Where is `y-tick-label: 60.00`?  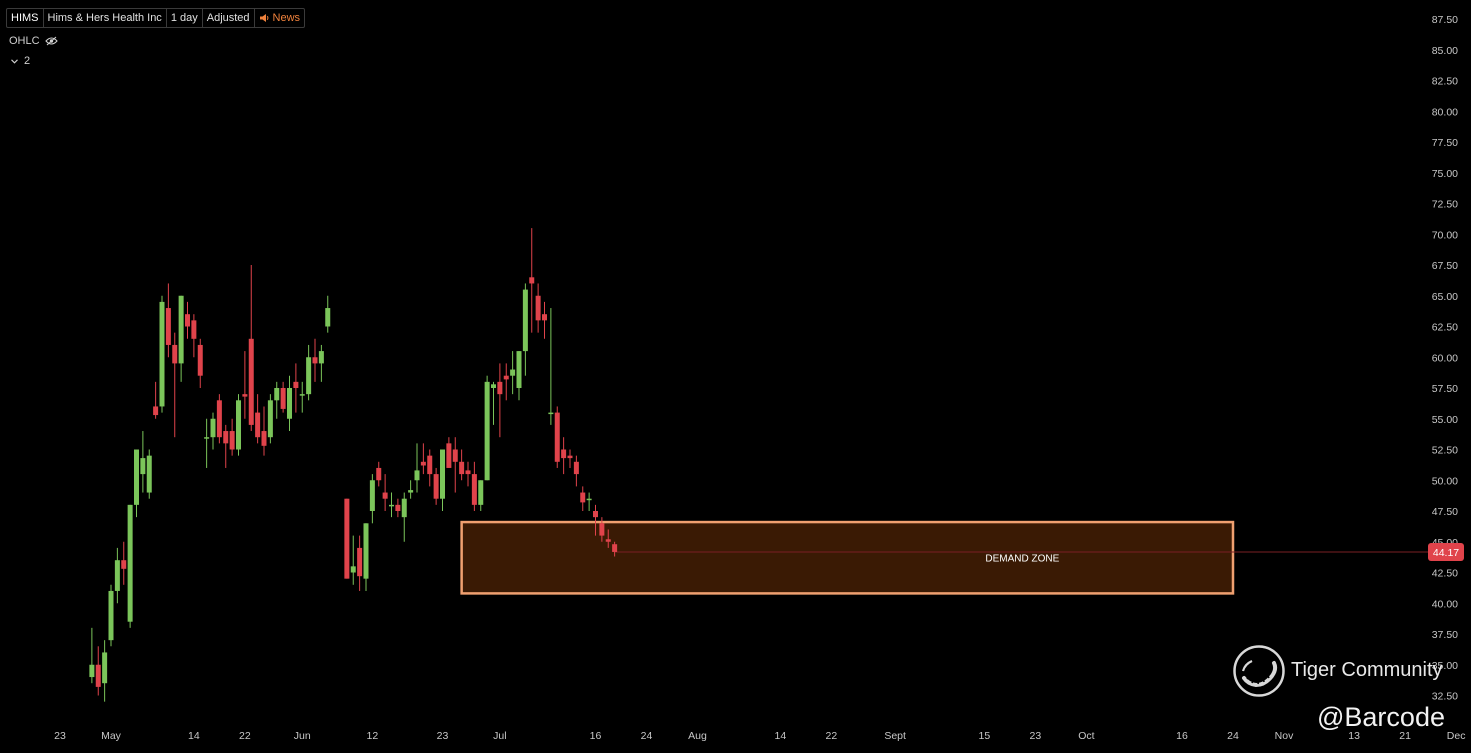 y-tick-label: 60.00 is located at coordinates (1445, 358).